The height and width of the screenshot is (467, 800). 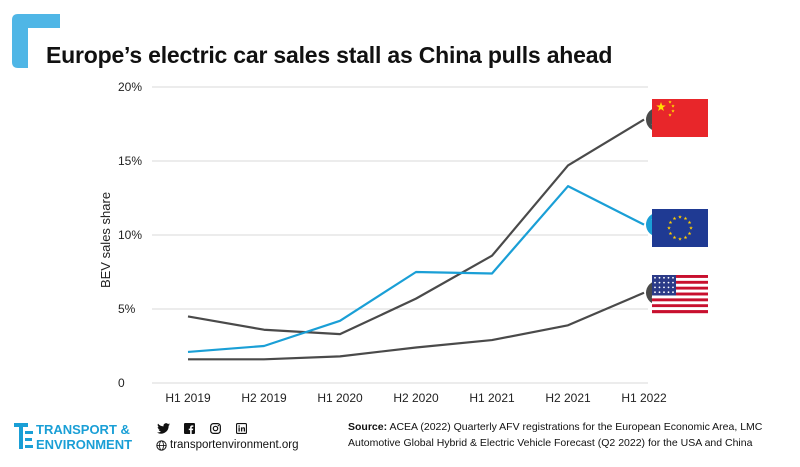 What do you see at coordinates (340, 398) in the screenshot?
I see `x-tick-label: H1 2020` at bounding box center [340, 398].